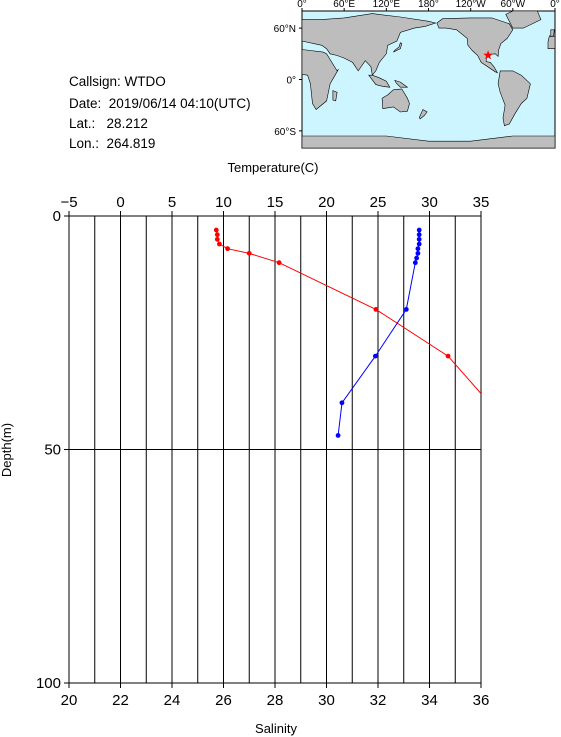  What do you see at coordinates (428, 142) in the screenshot?
I see `land-antarctica` at bounding box center [428, 142].